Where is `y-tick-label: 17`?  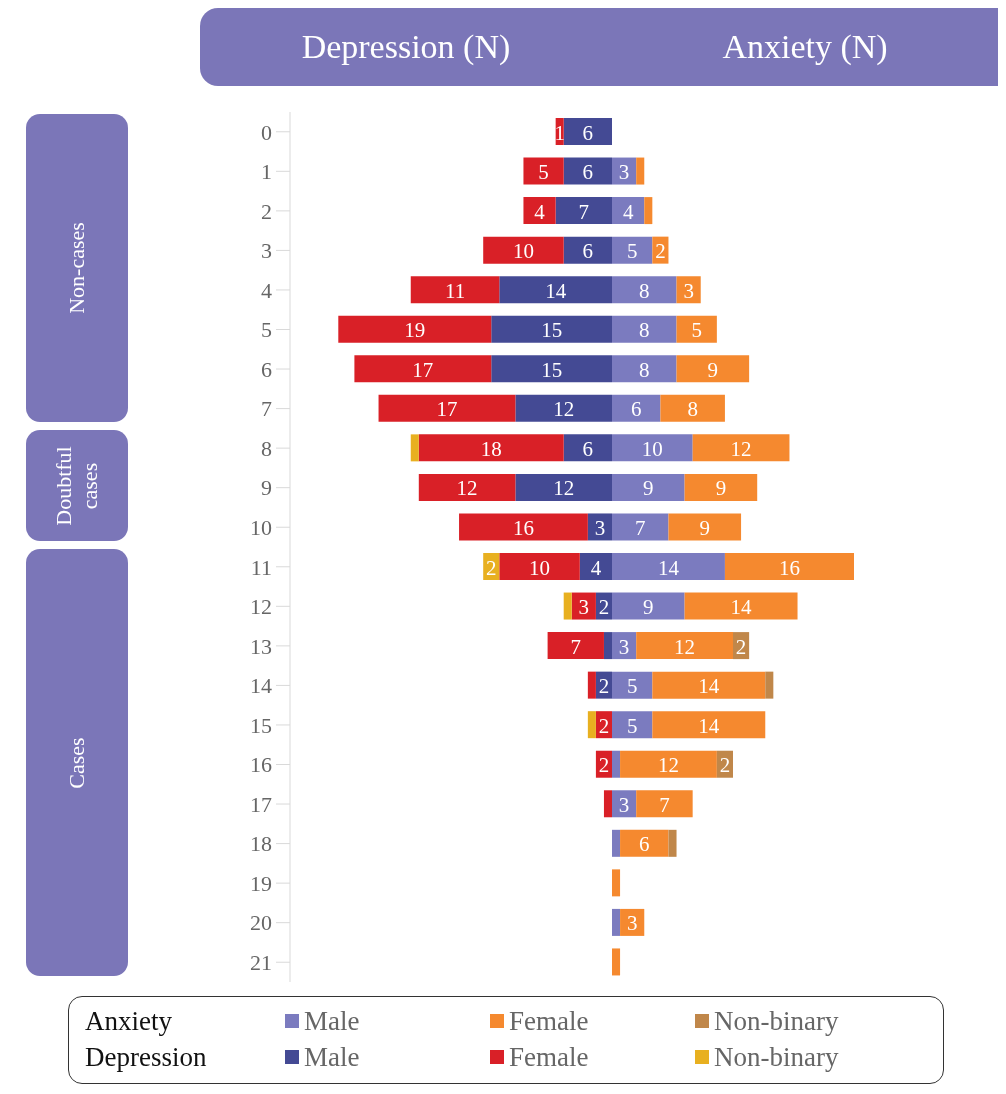 y-tick-label: 17 is located at coordinates (261, 804).